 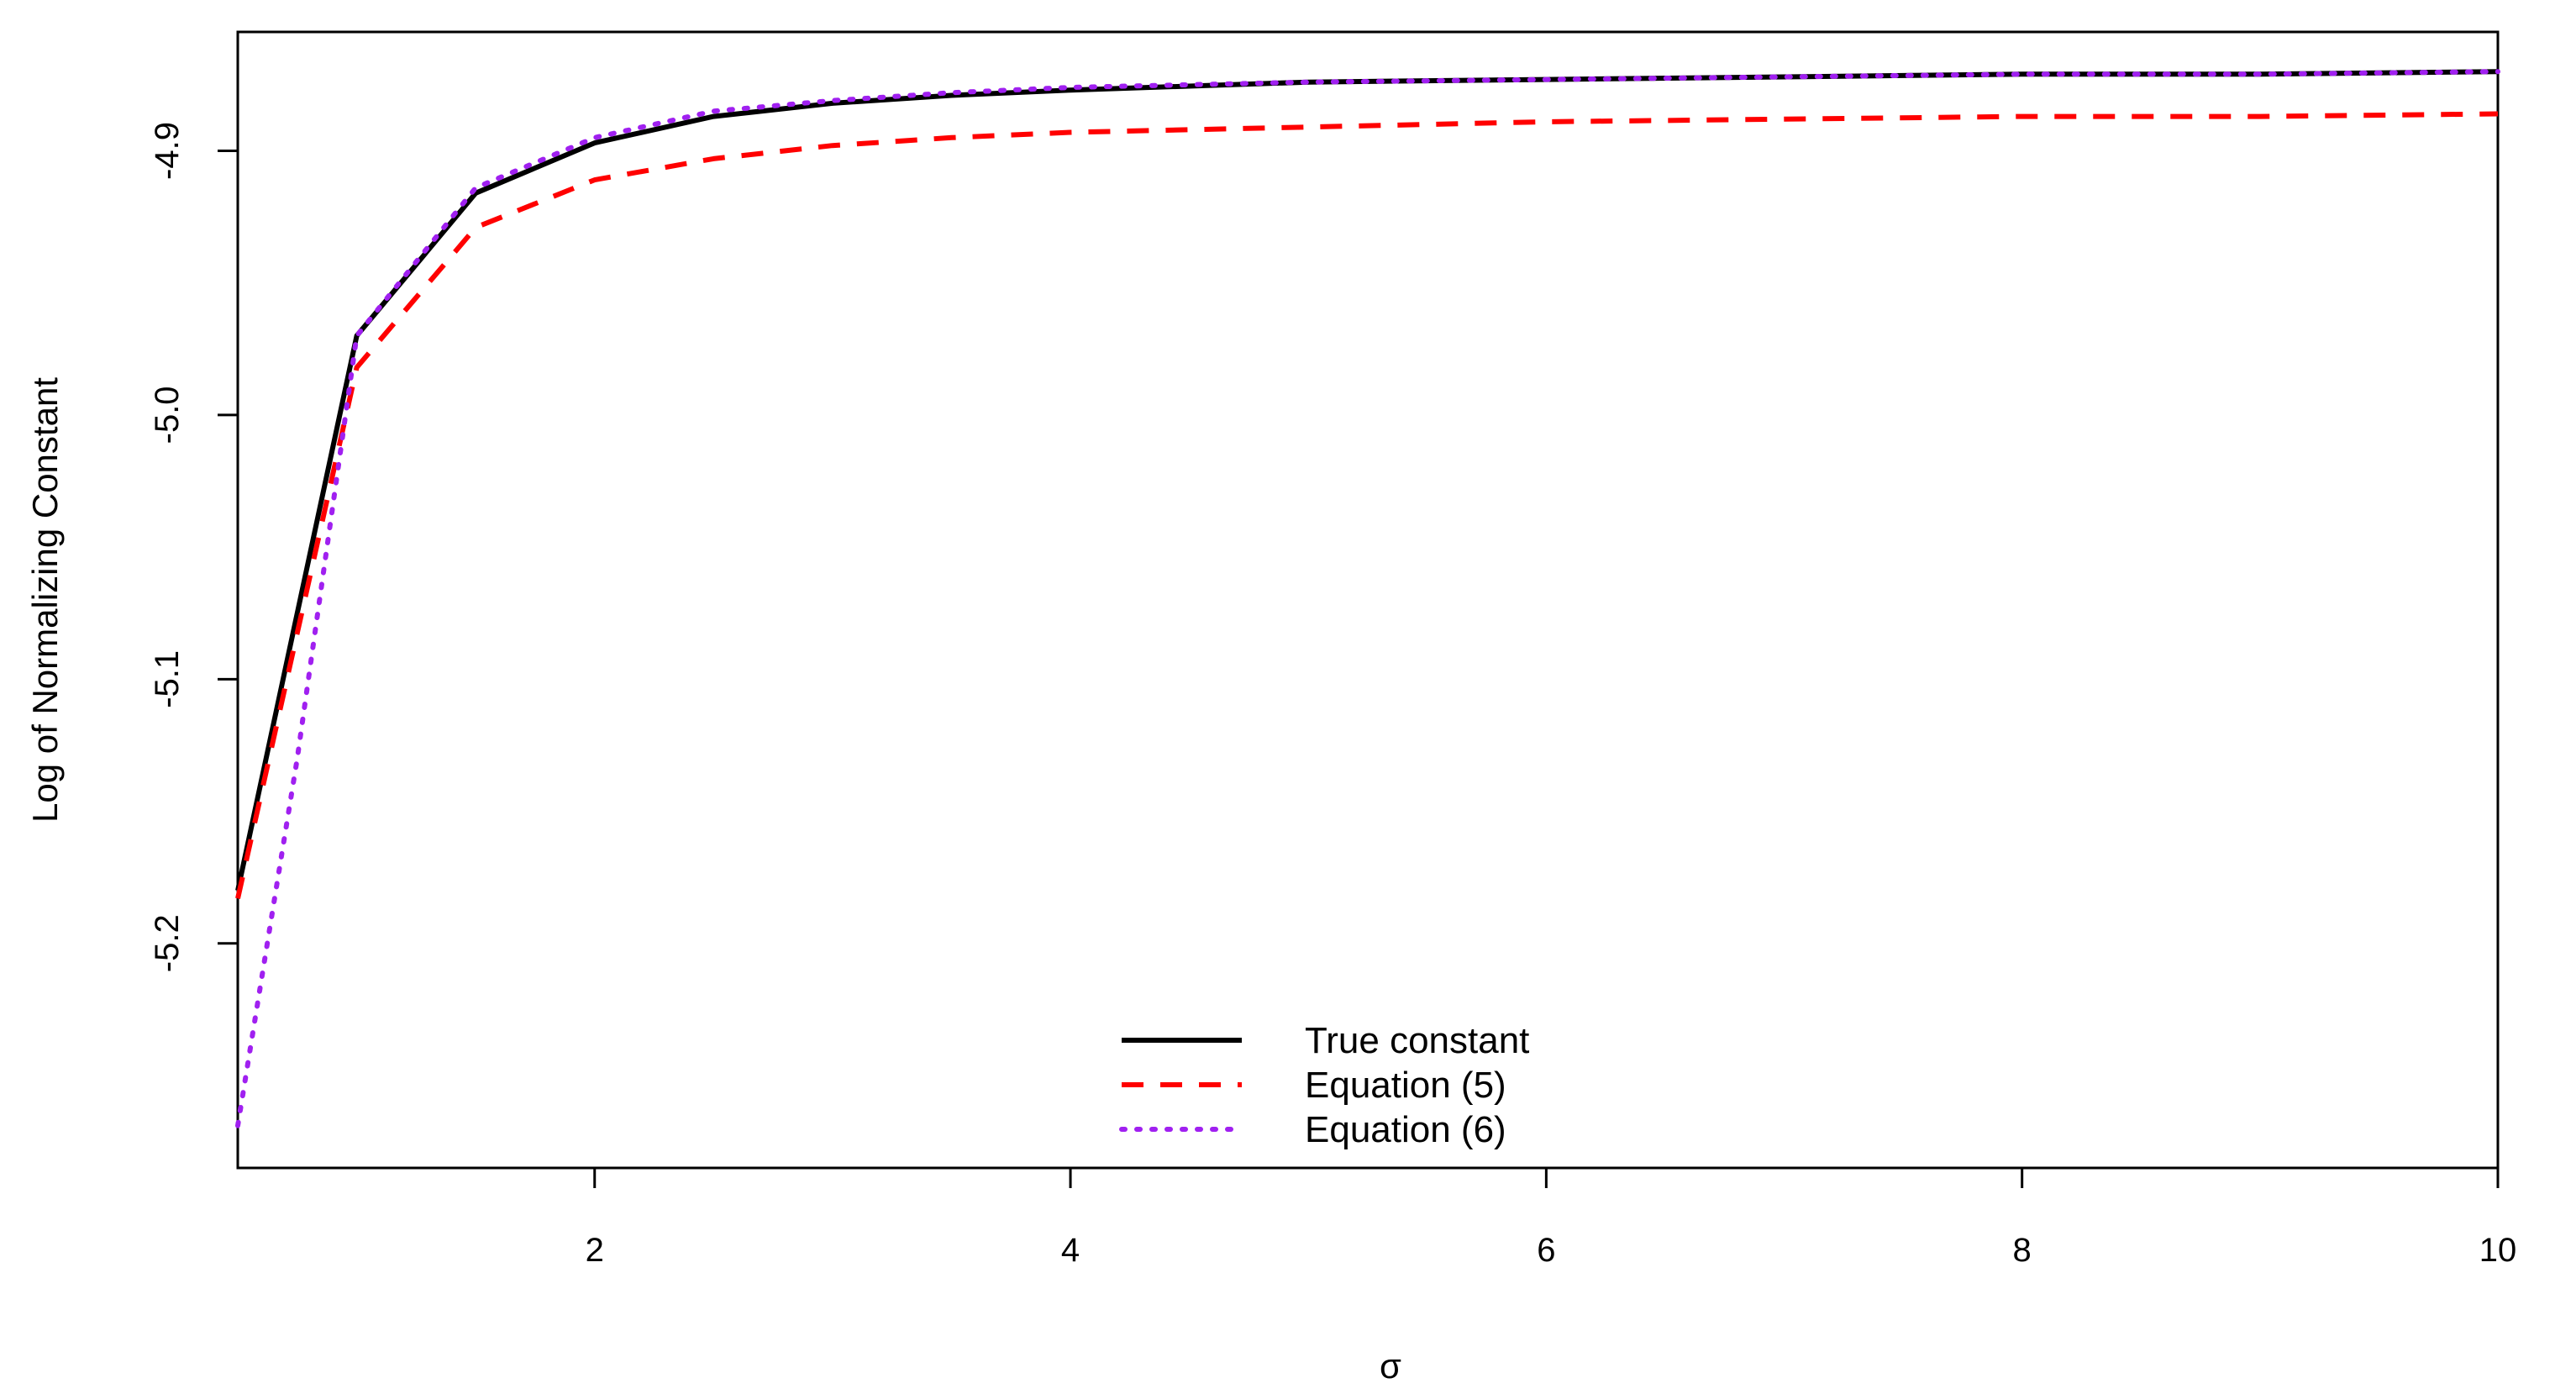 What do you see at coordinates (1546, 1250) in the screenshot?
I see `x-tick-label: 6` at bounding box center [1546, 1250].